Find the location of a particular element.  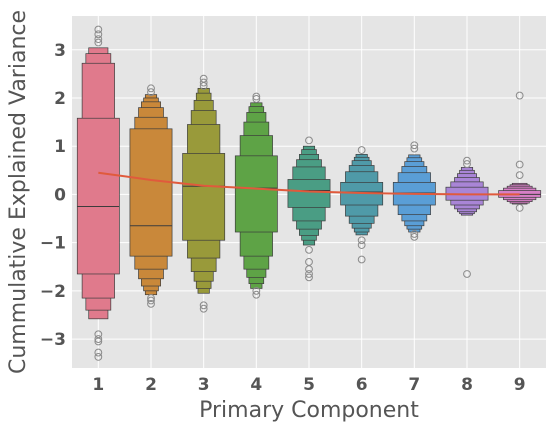

y-tick-label: 1 is located at coordinates (60, 147).